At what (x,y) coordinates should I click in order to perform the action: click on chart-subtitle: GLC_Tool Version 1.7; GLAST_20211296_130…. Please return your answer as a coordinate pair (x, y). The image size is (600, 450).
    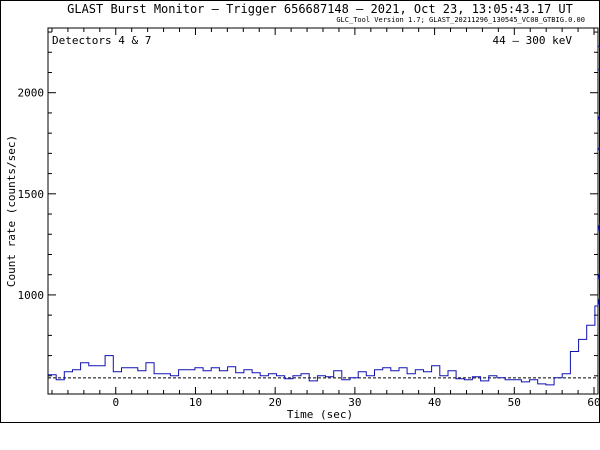
    Looking at the image, I should click on (460, 20).